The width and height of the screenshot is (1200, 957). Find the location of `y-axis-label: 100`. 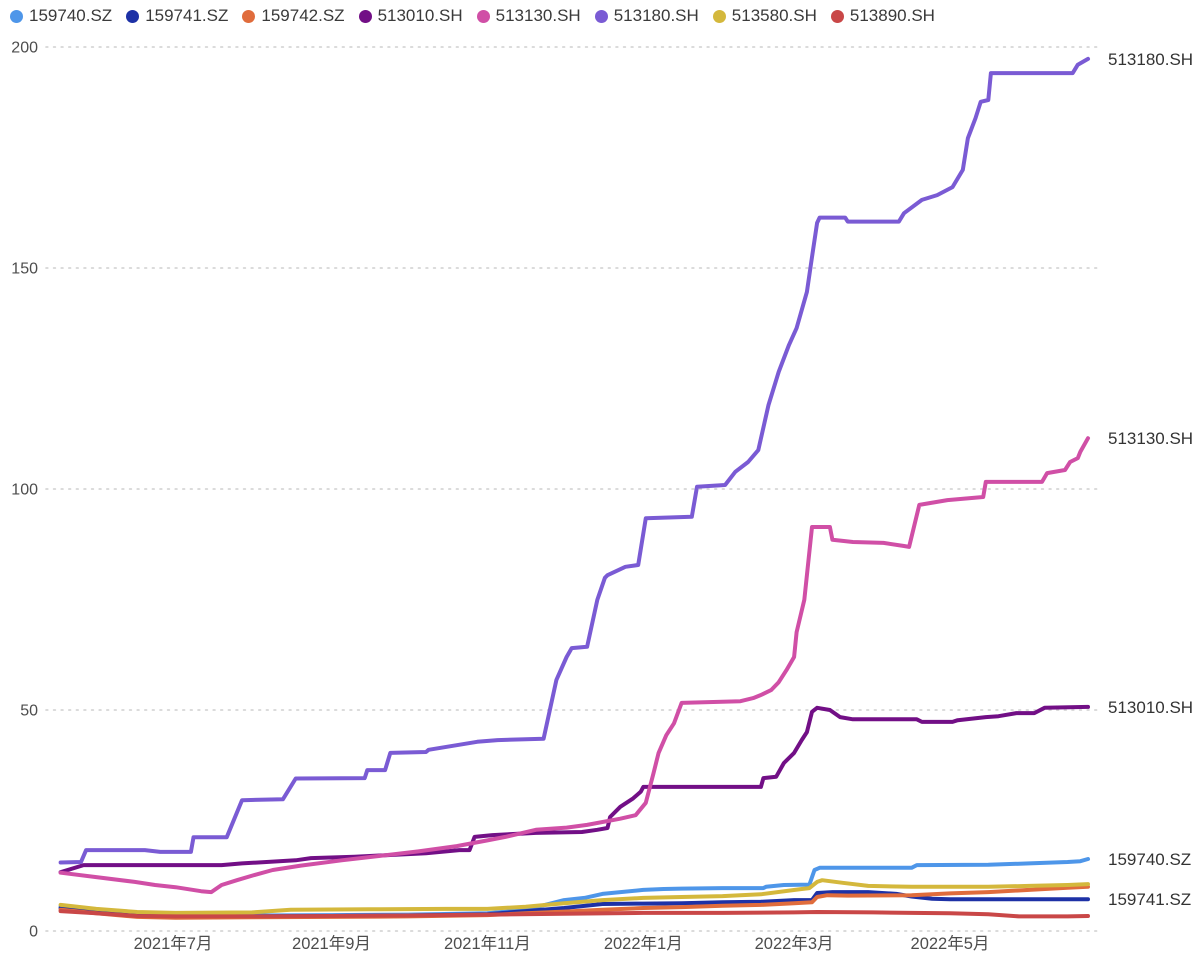

y-axis-label: 100 is located at coordinates (24, 490).